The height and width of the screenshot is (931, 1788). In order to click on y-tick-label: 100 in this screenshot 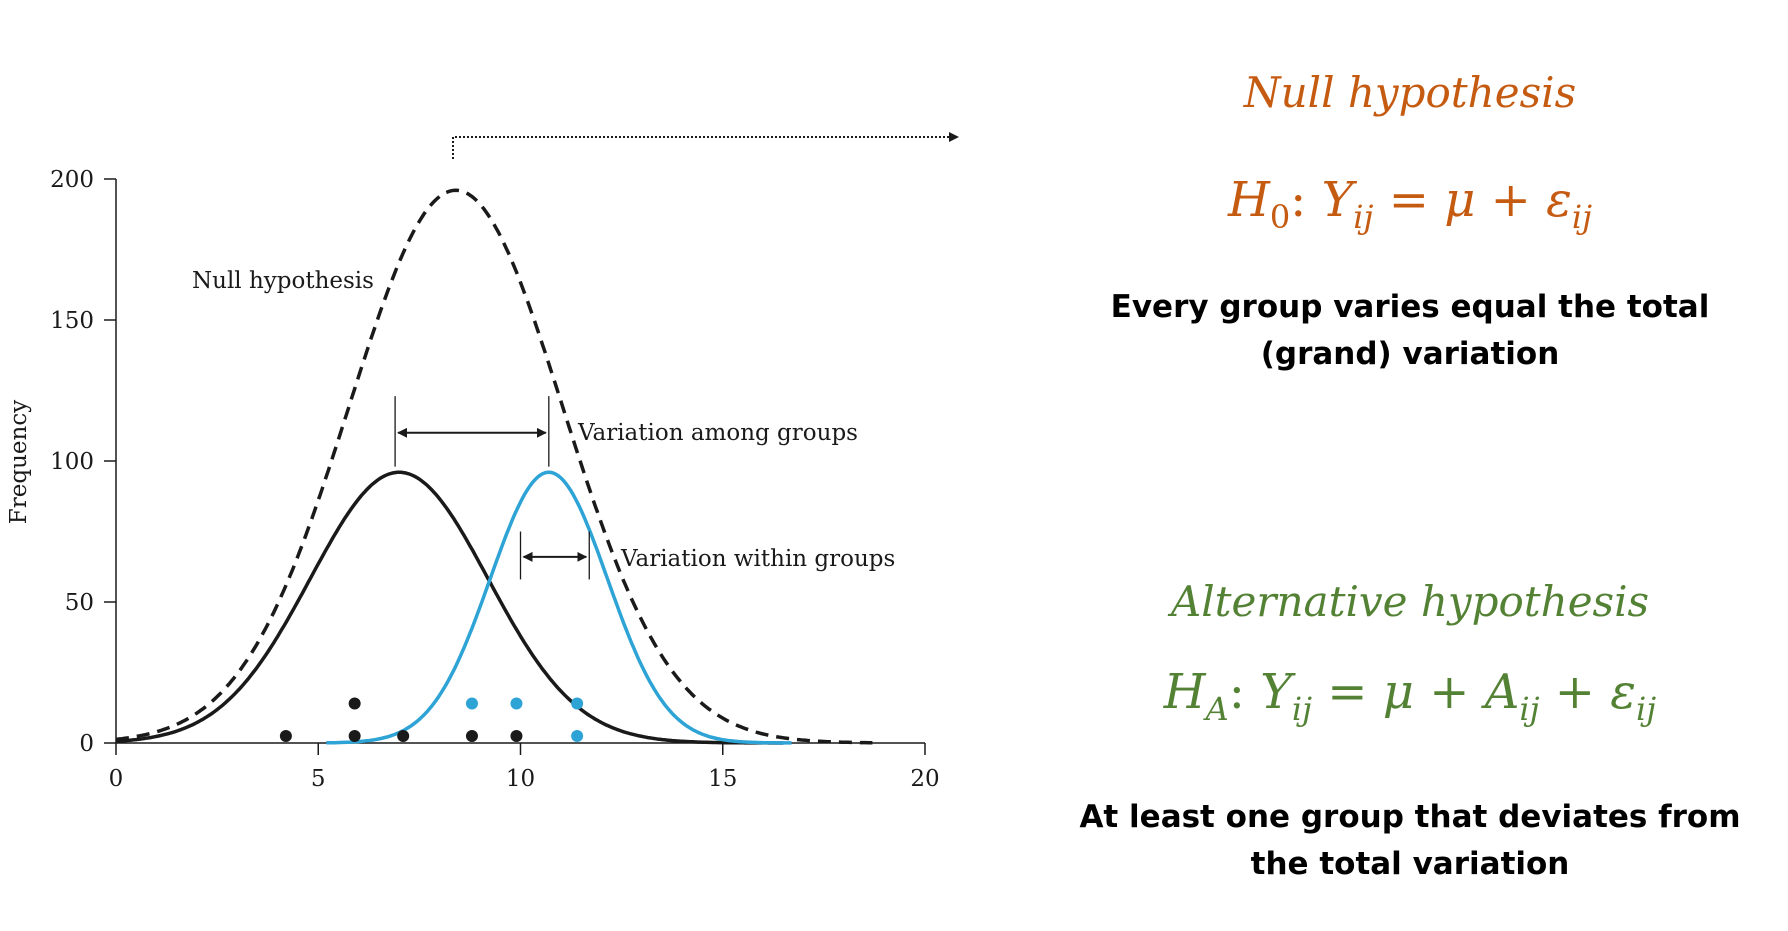, I will do `click(72, 462)`.